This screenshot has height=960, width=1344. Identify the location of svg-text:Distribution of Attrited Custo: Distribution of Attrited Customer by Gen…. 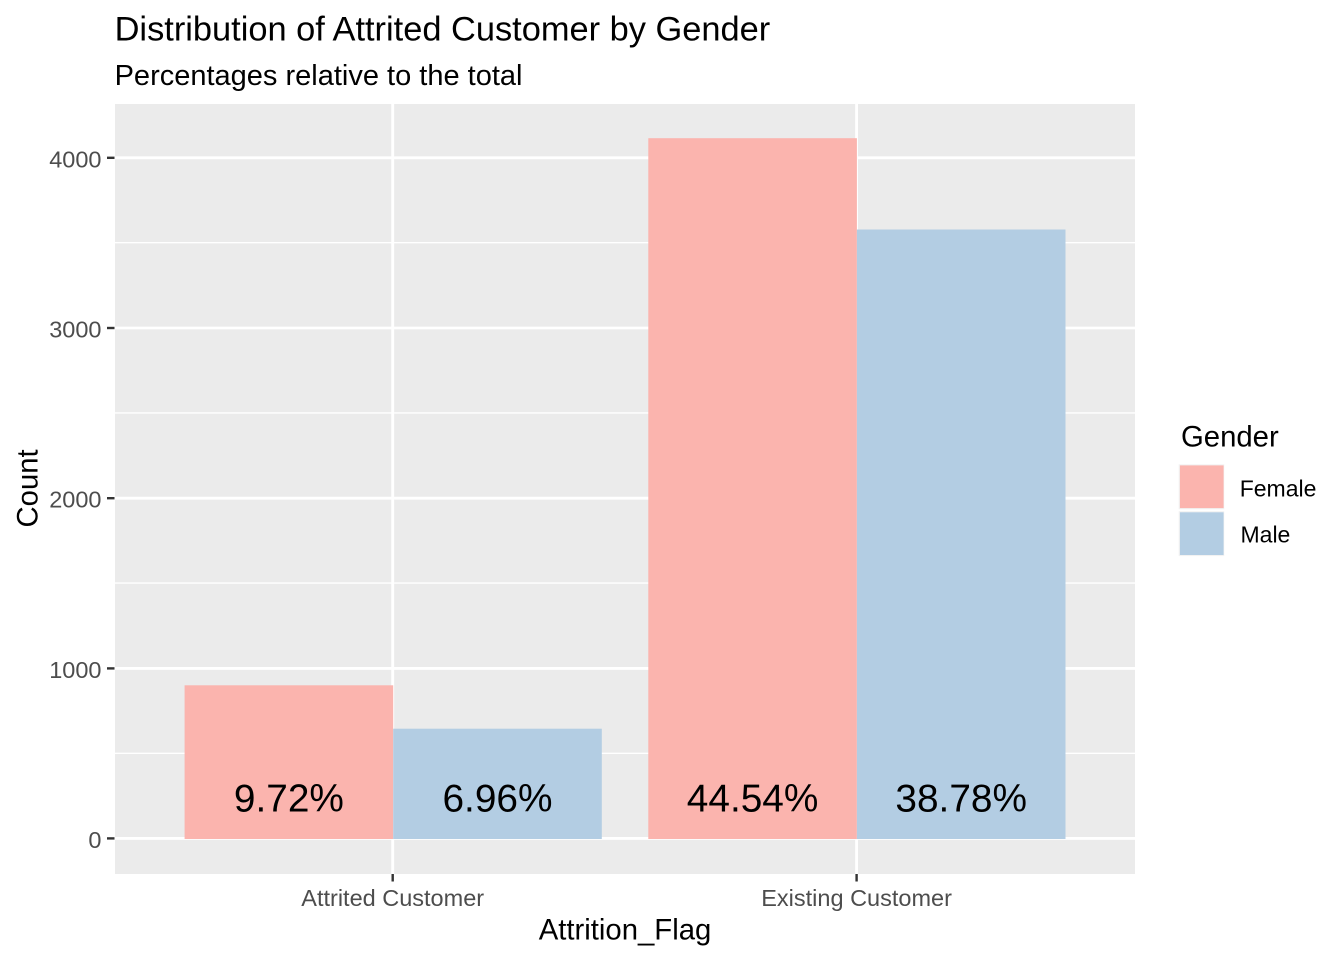
(443, 30).